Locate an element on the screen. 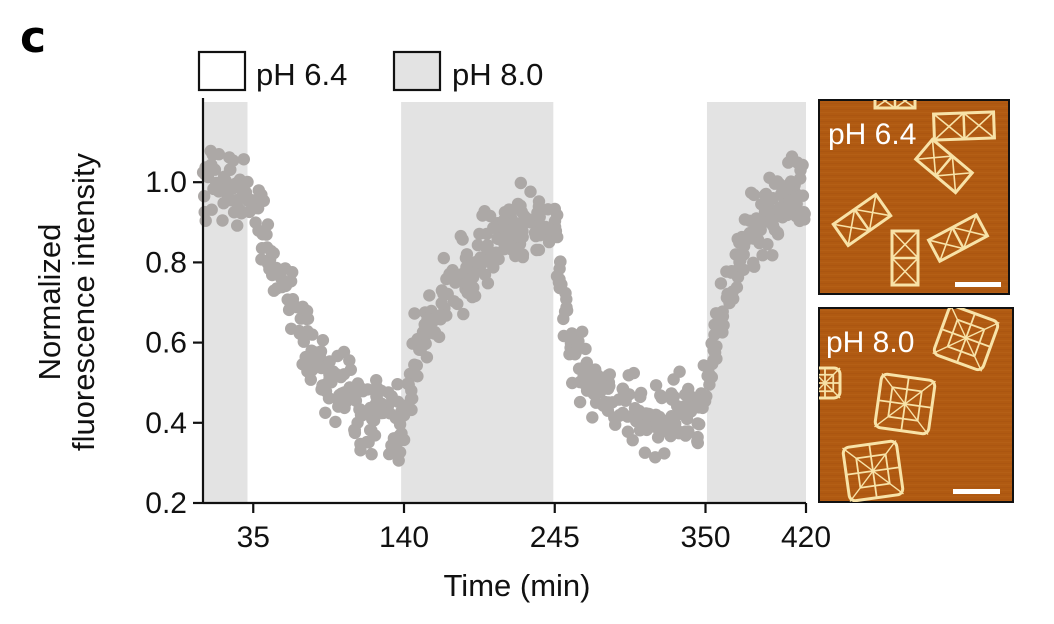  x-tick-label: 35 is located at coordinates (253, 537).